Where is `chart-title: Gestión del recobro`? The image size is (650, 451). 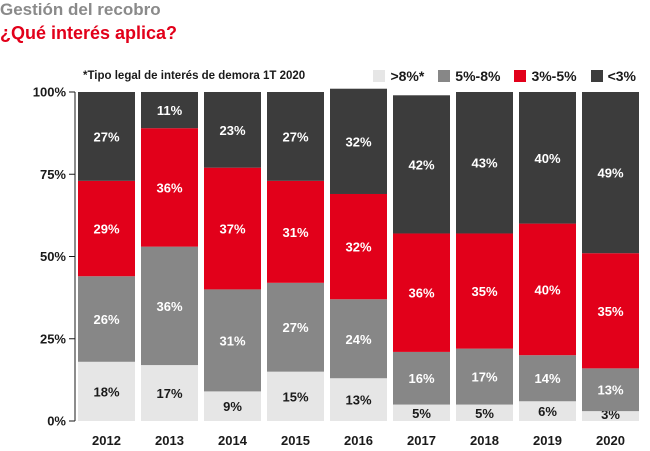 chart-title: Gestión del recobro is located at coordinates (80, 9).